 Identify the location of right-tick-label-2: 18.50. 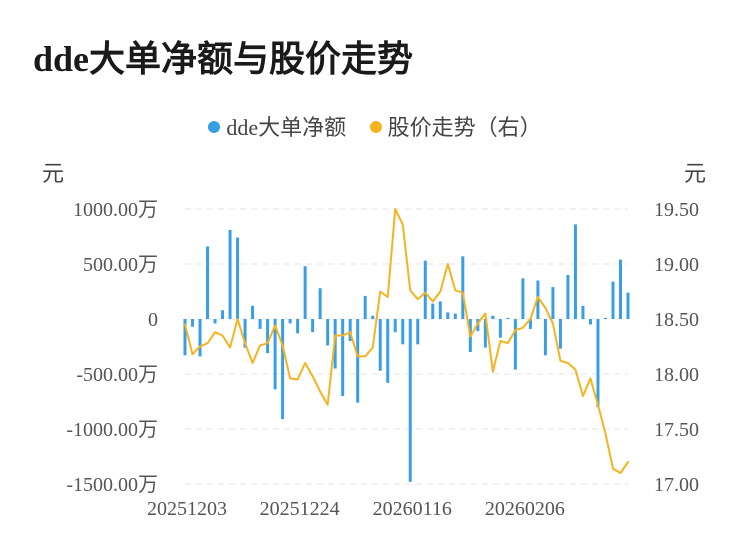
(676, 320).